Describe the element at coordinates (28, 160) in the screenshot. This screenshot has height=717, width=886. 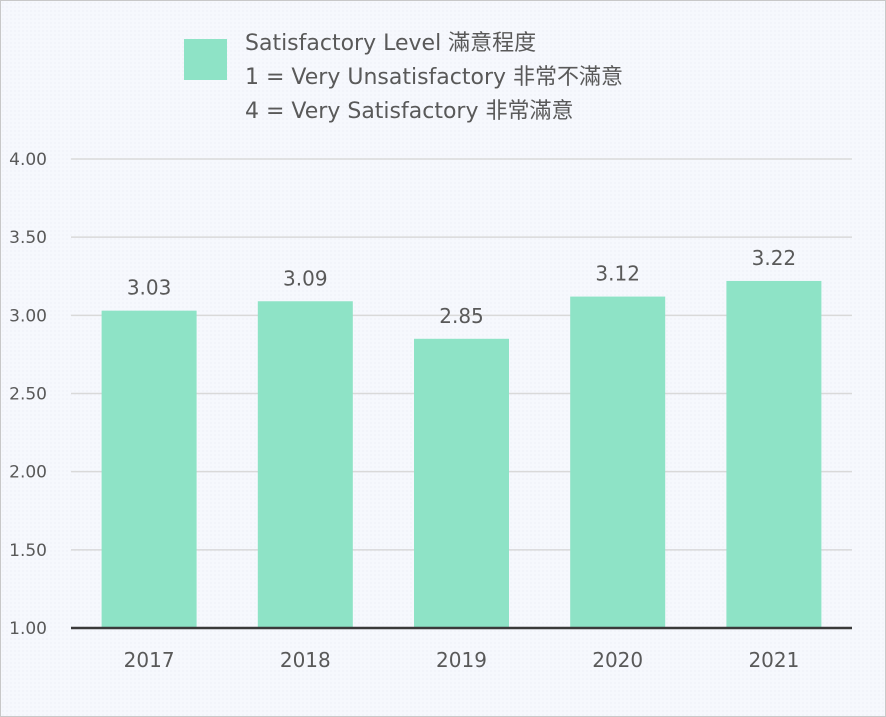
I see `y-tick-label: 4.00` at that location.